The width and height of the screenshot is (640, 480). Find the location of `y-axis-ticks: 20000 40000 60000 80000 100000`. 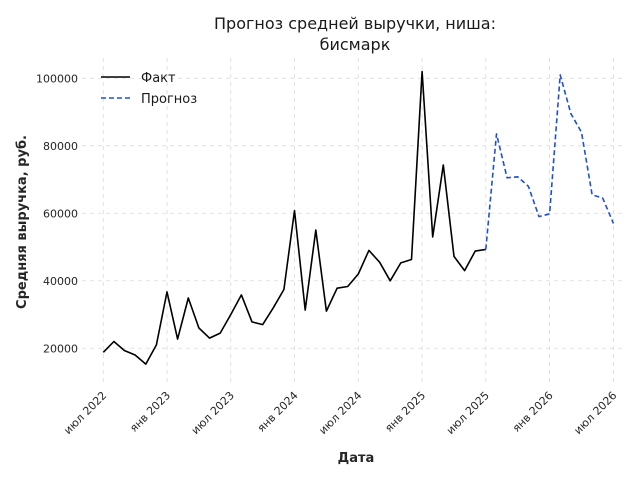

y-axis-ticks: 20000 40000 60000 80000 100000 is located at coordinates (57, 213).